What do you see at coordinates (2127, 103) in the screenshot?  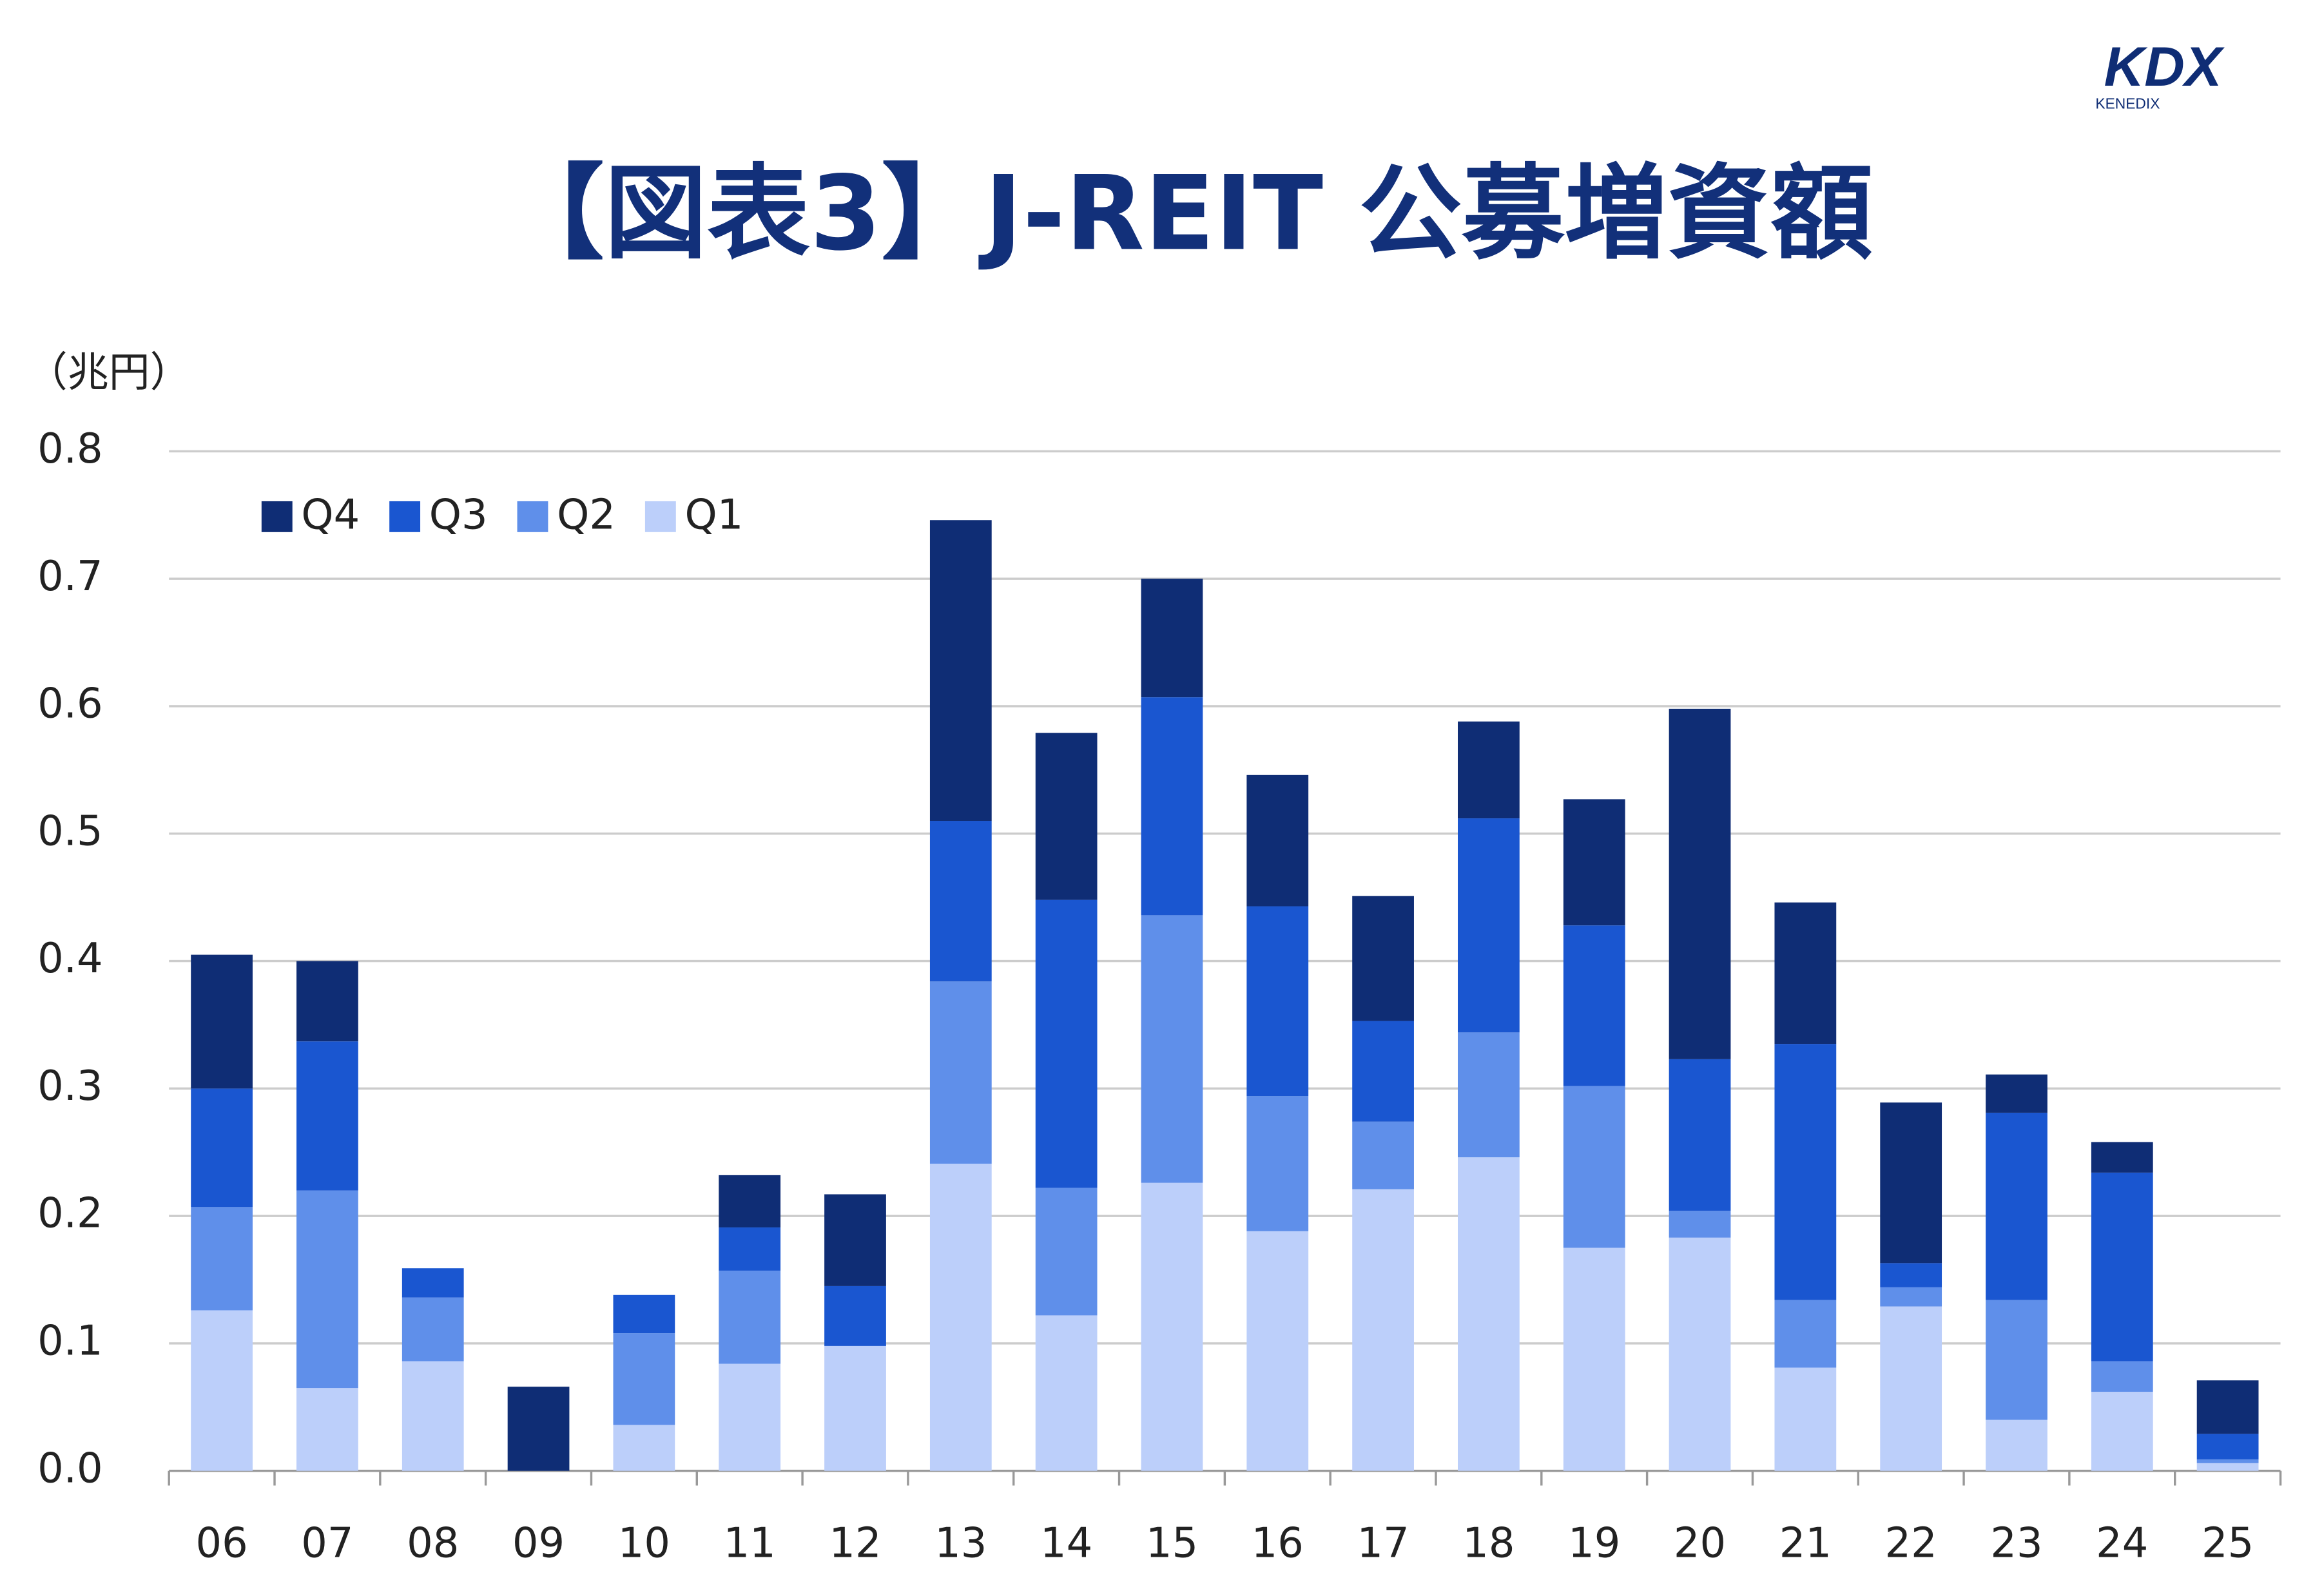 I see `logo-name: KENEDIX` at bounding box center [2127, 103].